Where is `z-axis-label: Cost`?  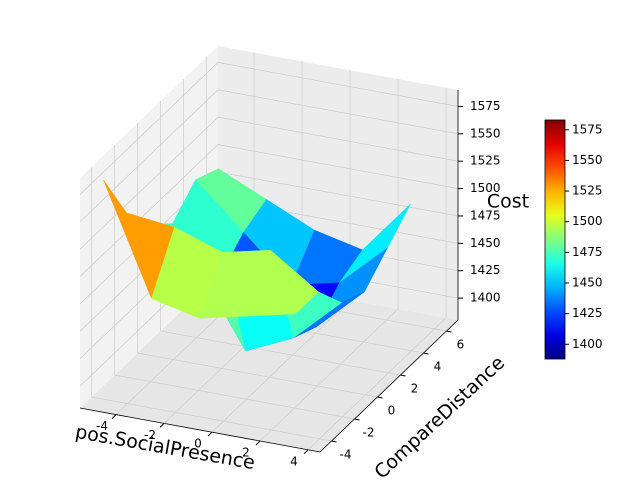 z-axis-label: Cost is located at coordinates (508, 202).